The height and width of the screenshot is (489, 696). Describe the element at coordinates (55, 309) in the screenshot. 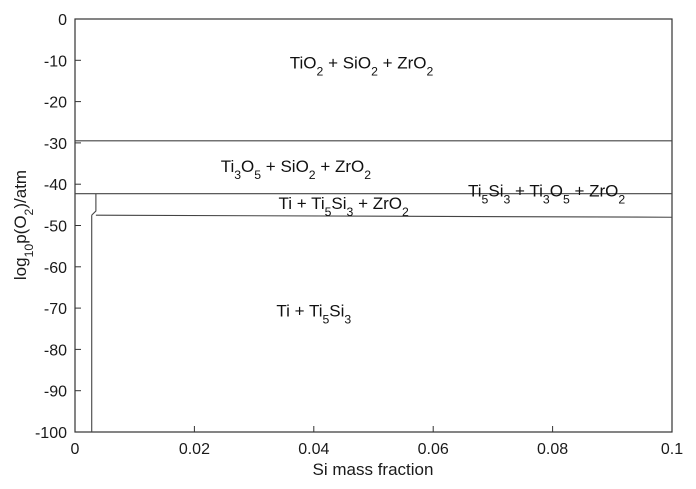

I see `y-tick-label: -70` at that location.